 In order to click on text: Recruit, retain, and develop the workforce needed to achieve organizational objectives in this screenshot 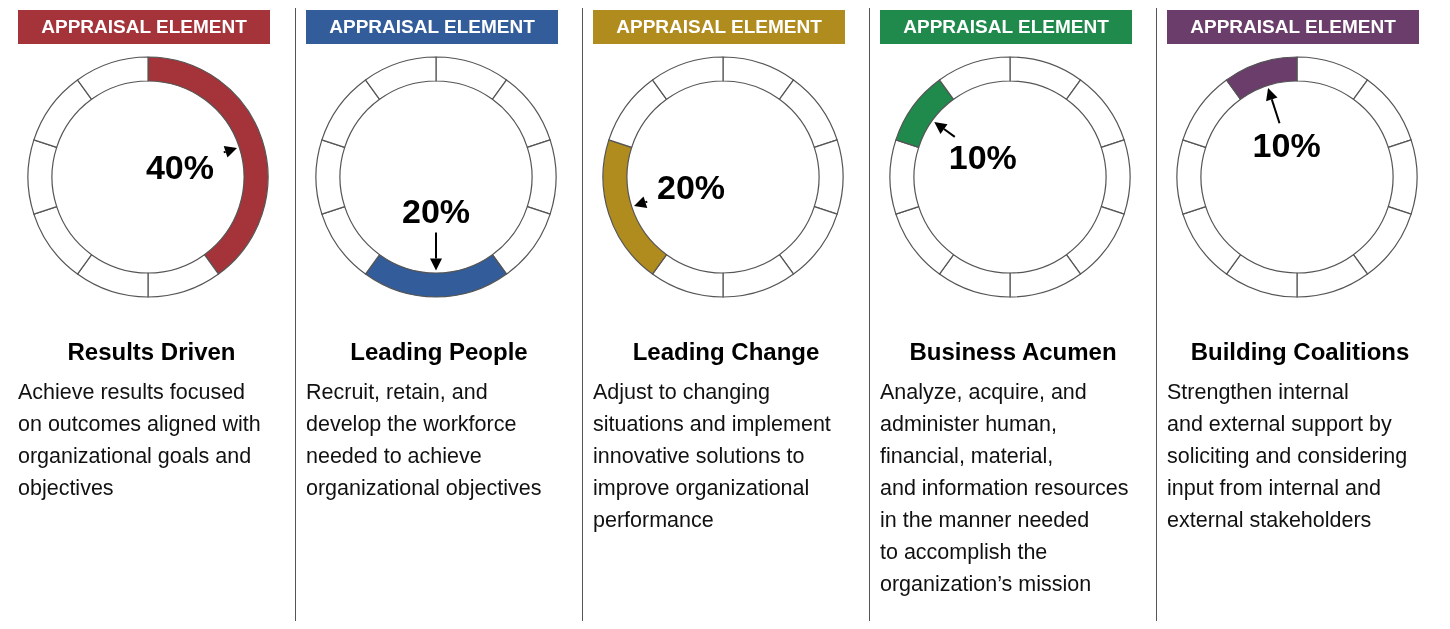, I will do `click(424, 440)`.